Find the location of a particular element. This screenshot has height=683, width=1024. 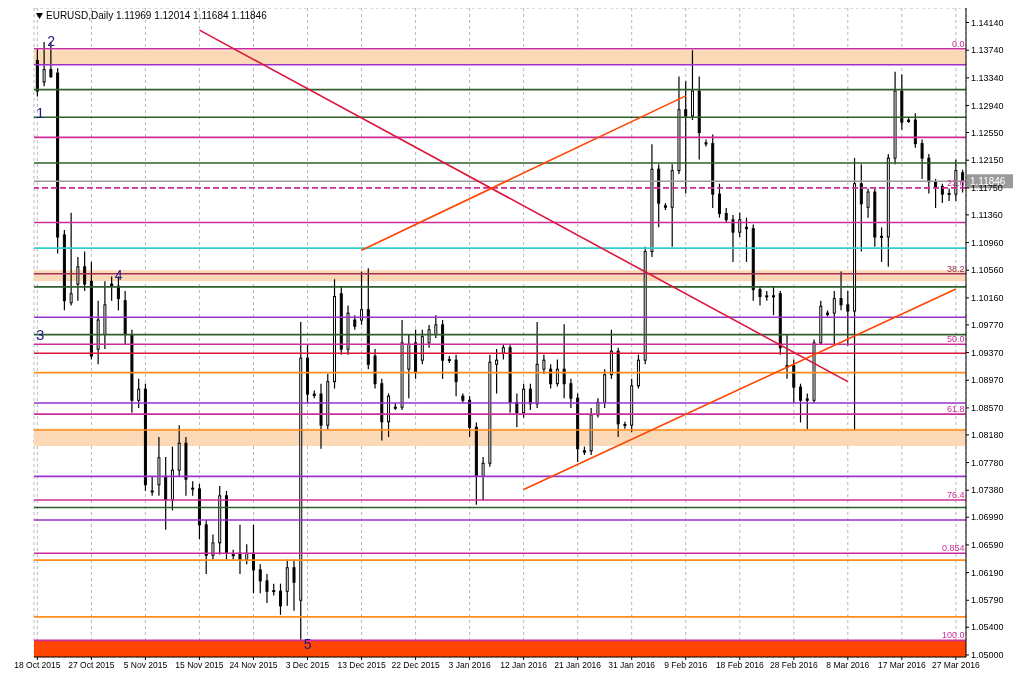

y-tick-label: 1.06190 is located at coordinates (987, 572).